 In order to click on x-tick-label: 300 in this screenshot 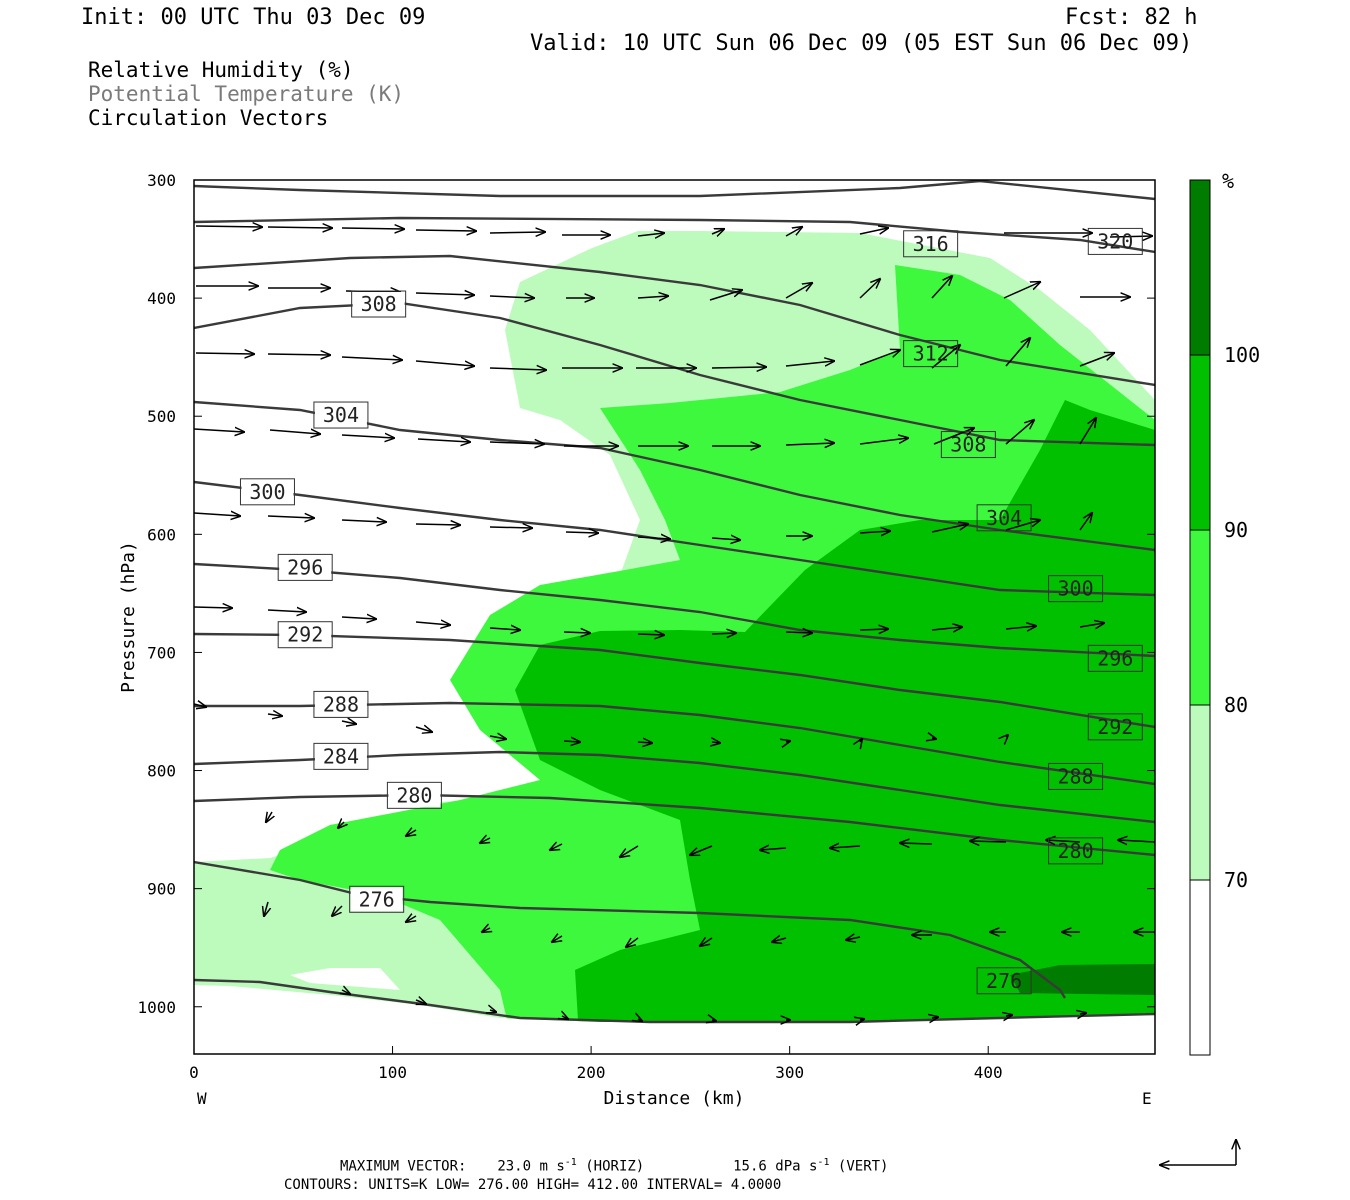, I will do `click(789, 1072)`.